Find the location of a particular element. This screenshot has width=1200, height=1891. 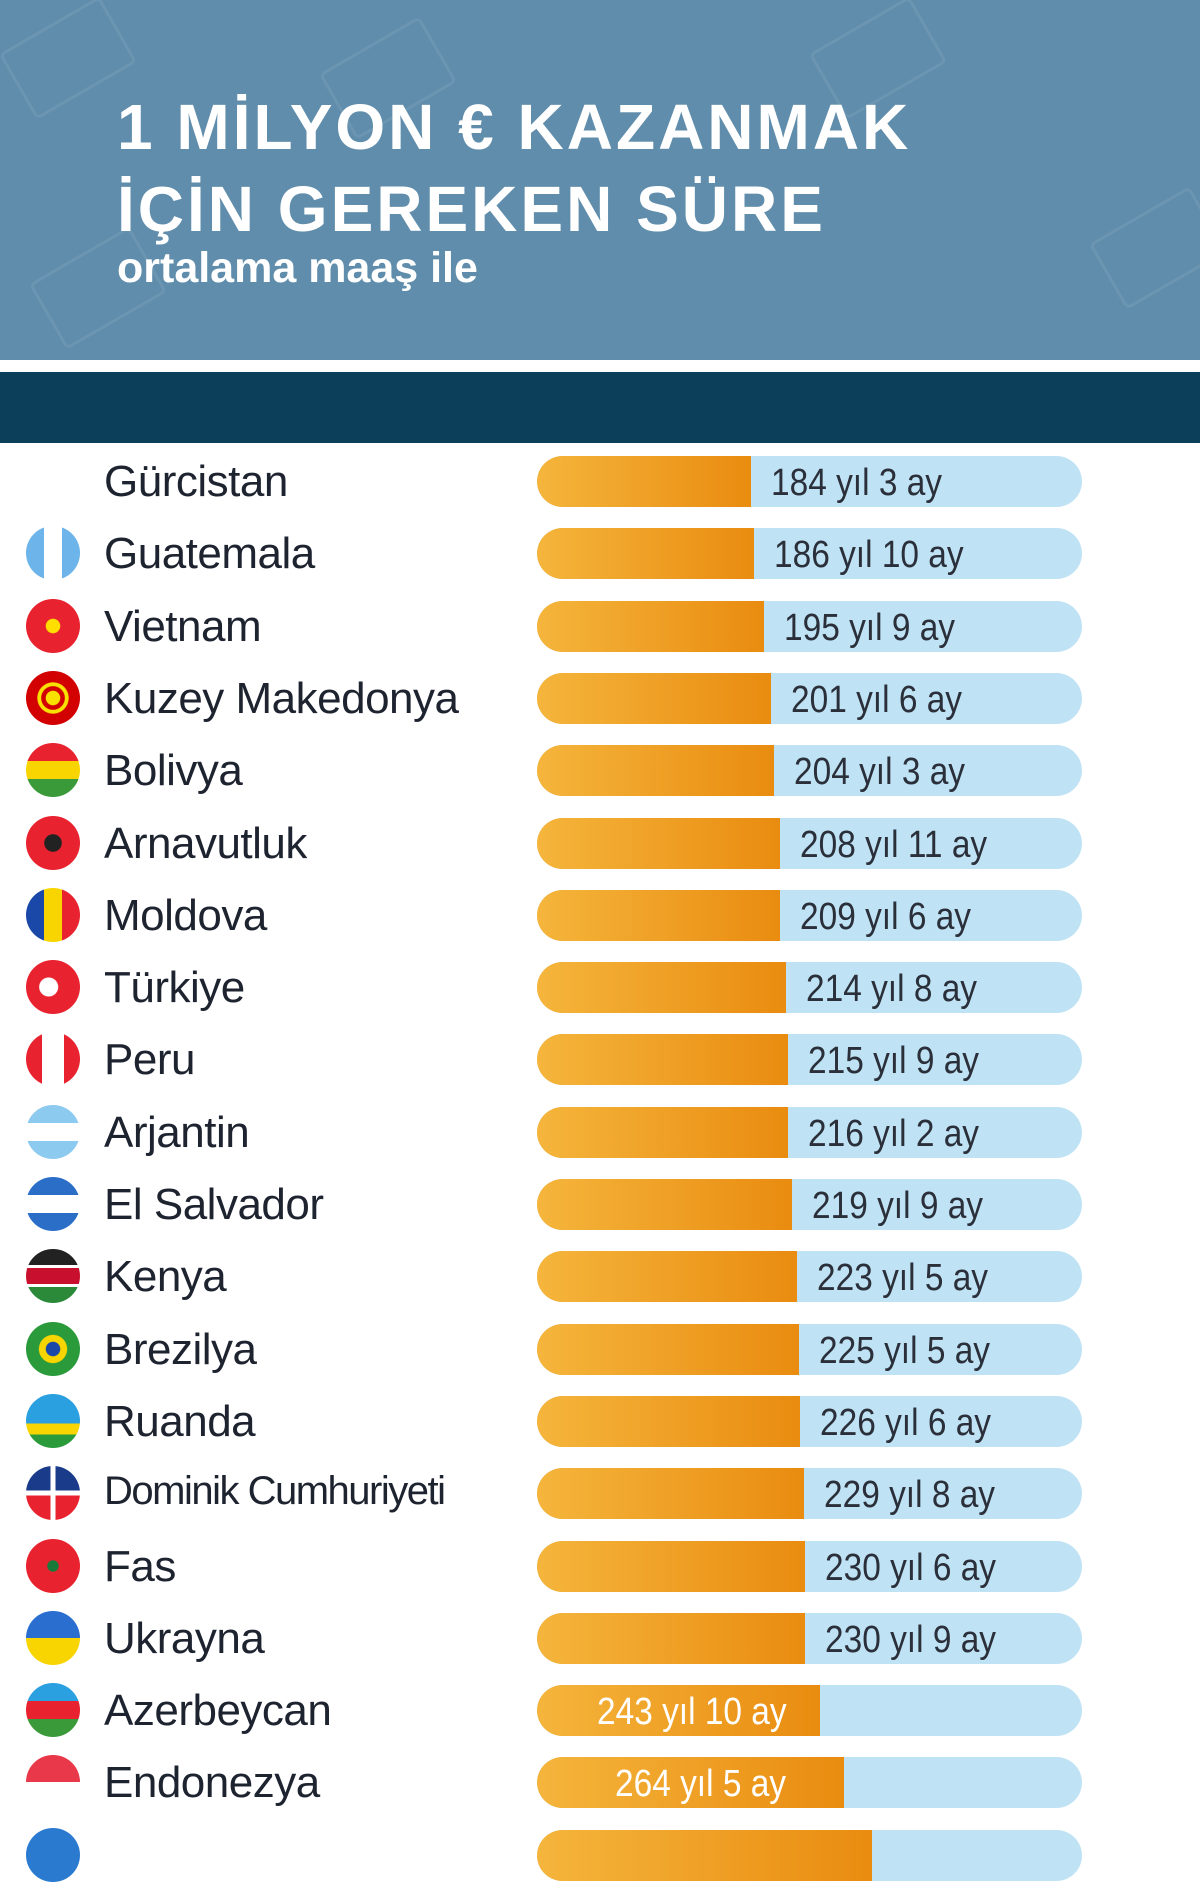

chart-row: Arnavutluk 208 yıl 11 ay is located at coordinates (600, 843).